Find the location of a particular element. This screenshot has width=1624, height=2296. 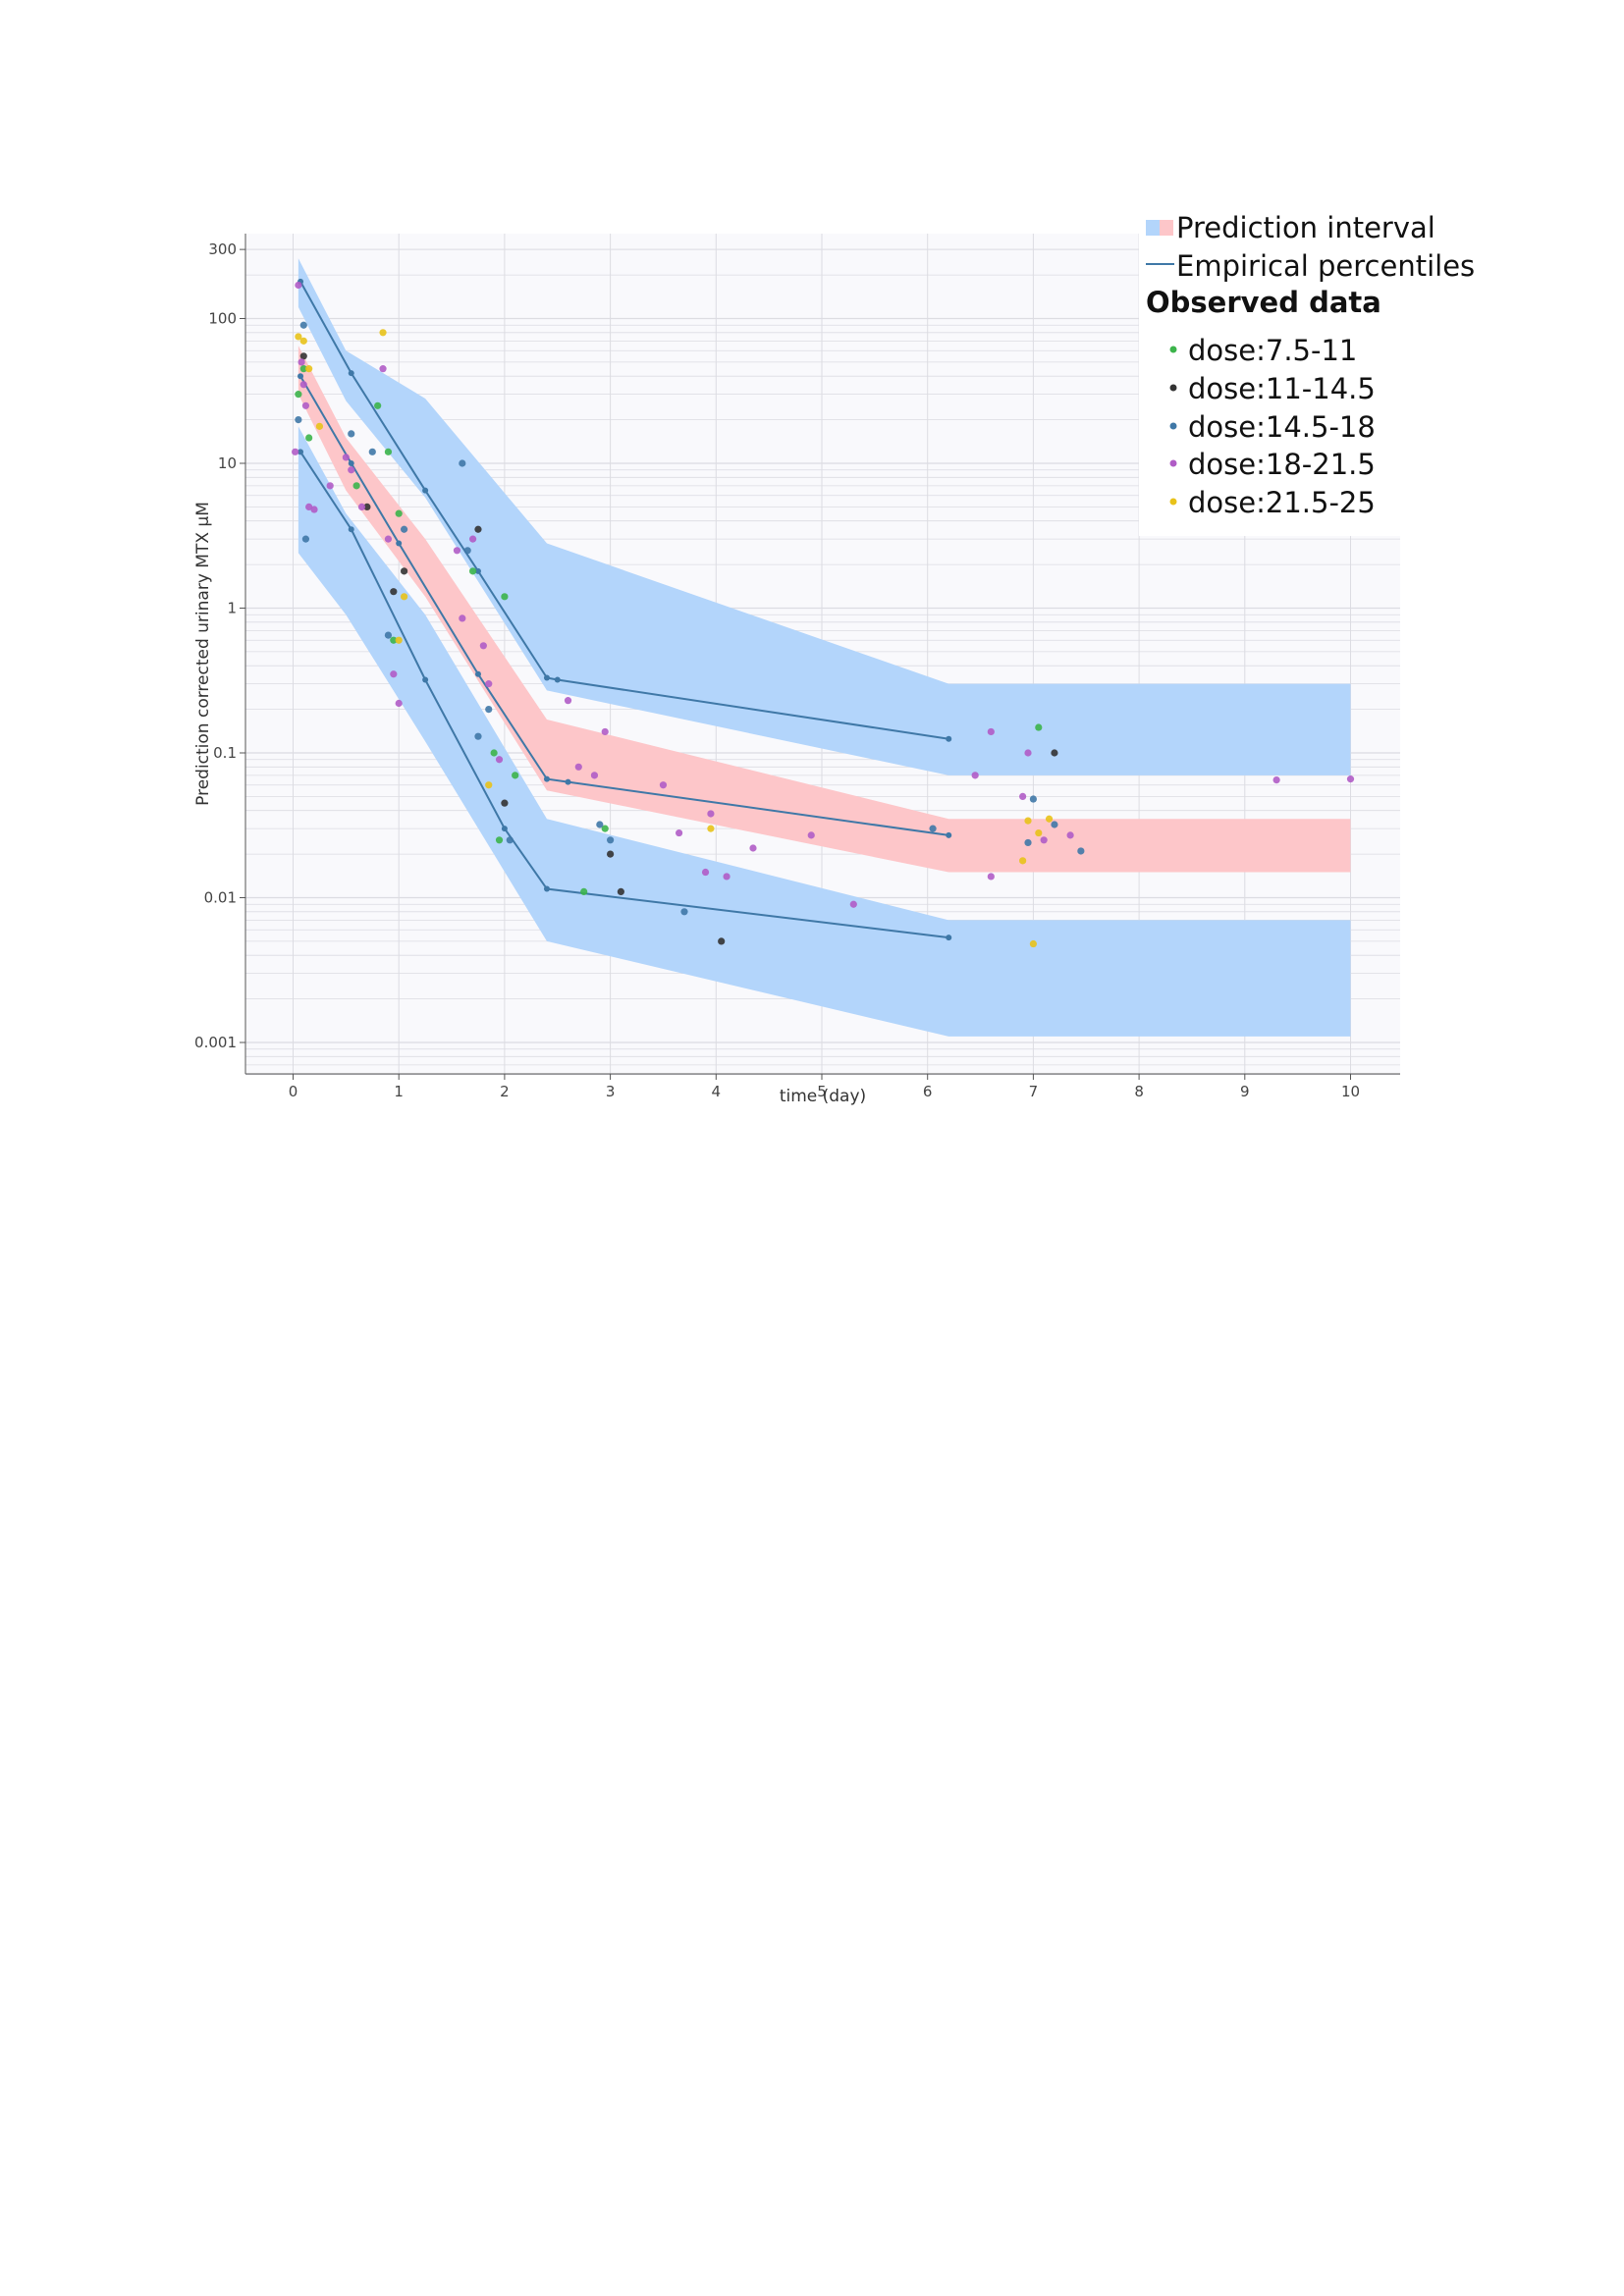

percentile-line-p5 is located at coordinates (624, 695).